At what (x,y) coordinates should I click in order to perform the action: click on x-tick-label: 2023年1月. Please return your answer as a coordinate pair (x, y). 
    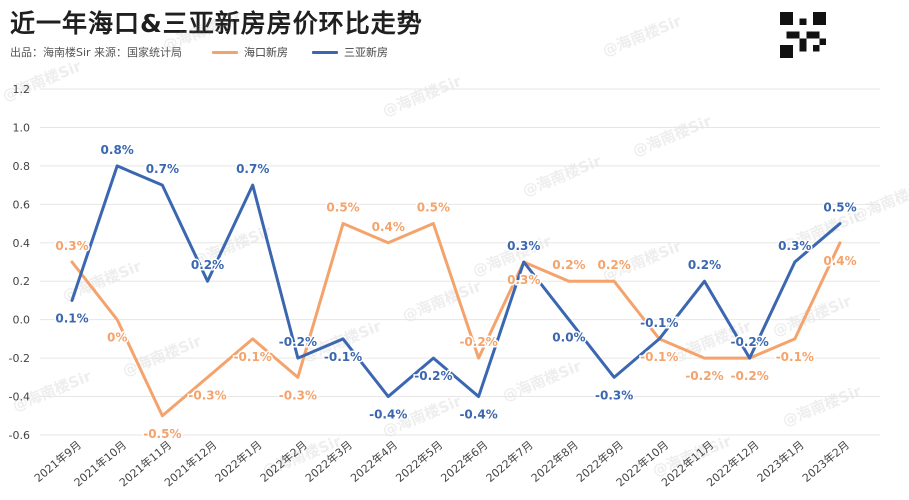
    Looking at the image, I should click on (780, 461).